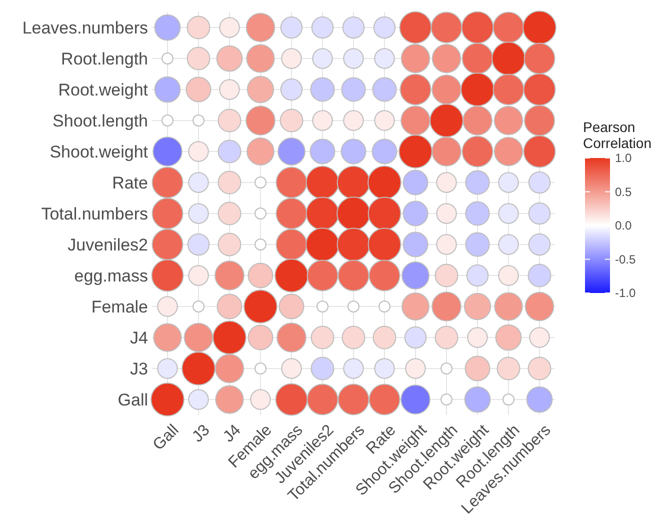  What do you see at coordinates (133, 400) in the screenshot?
I see `y-tick-label: Gall` at bounding box center [133, 400].